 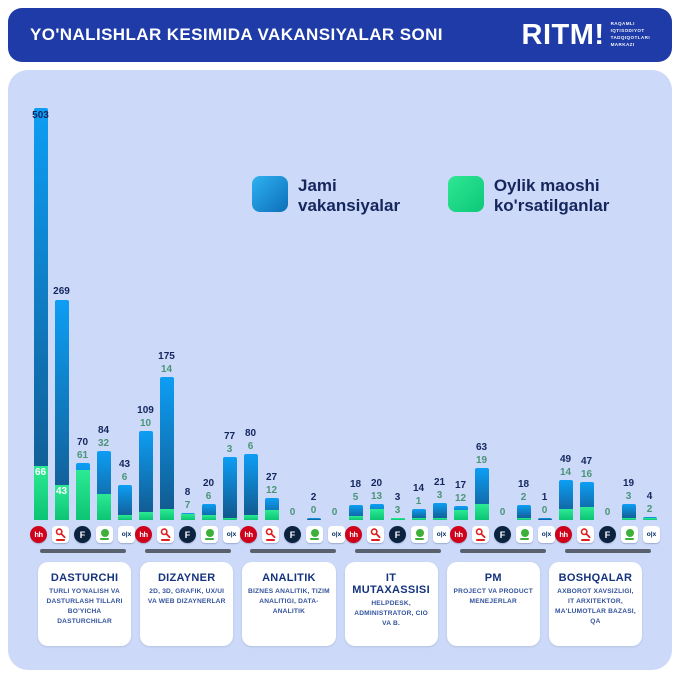 I want to click on bar-search: 20 13, so click(x=376, y=295).